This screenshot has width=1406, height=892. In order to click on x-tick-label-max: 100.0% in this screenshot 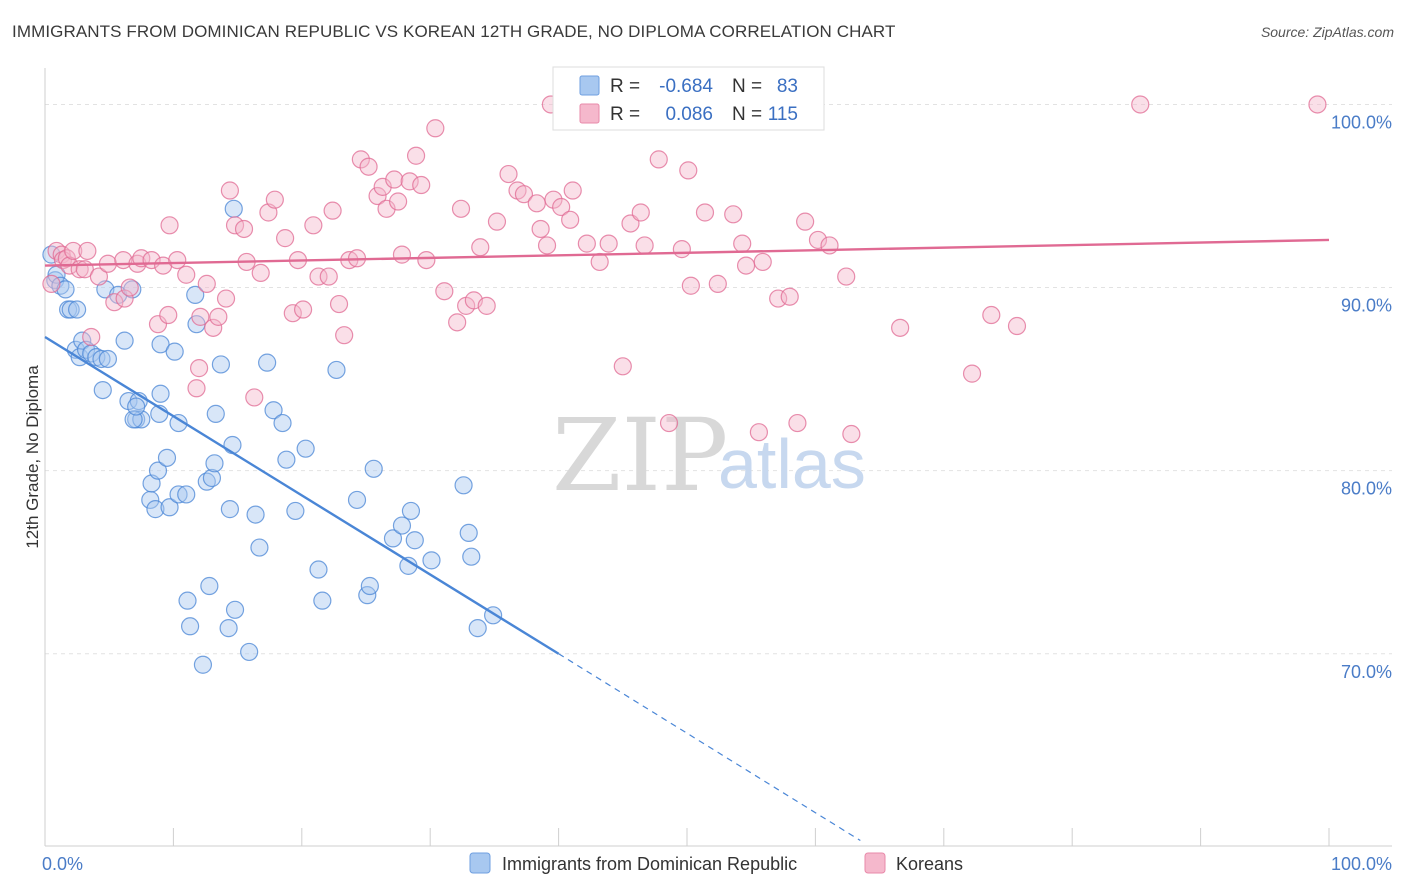, I will do `click(1361, 864)`.